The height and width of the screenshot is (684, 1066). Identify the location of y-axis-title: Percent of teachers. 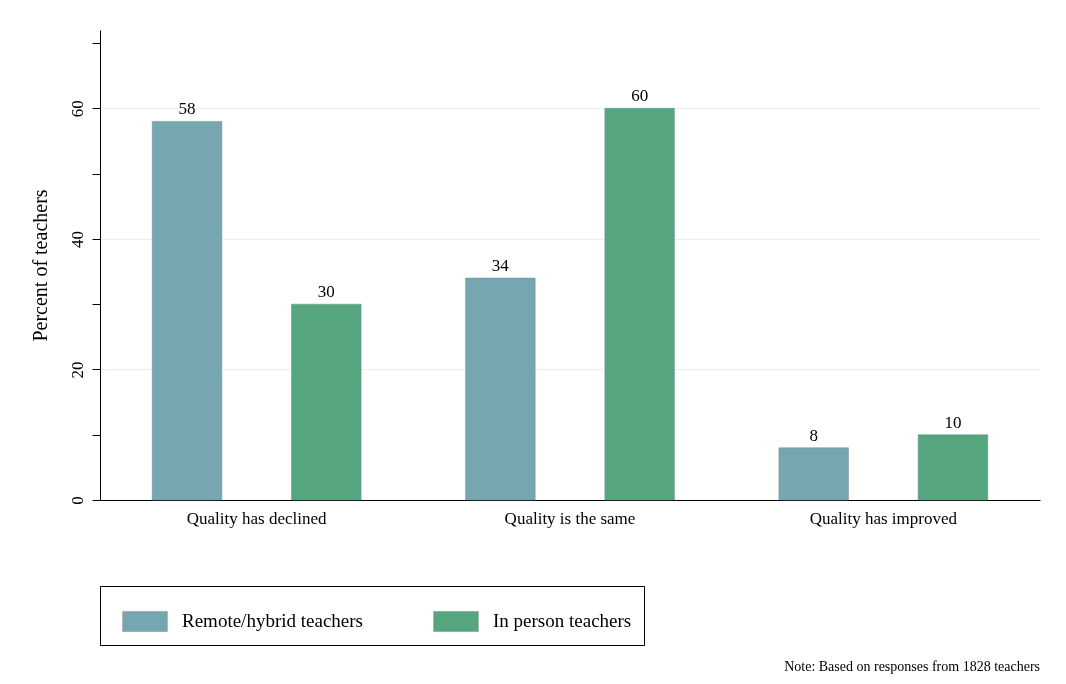
(39, 265).